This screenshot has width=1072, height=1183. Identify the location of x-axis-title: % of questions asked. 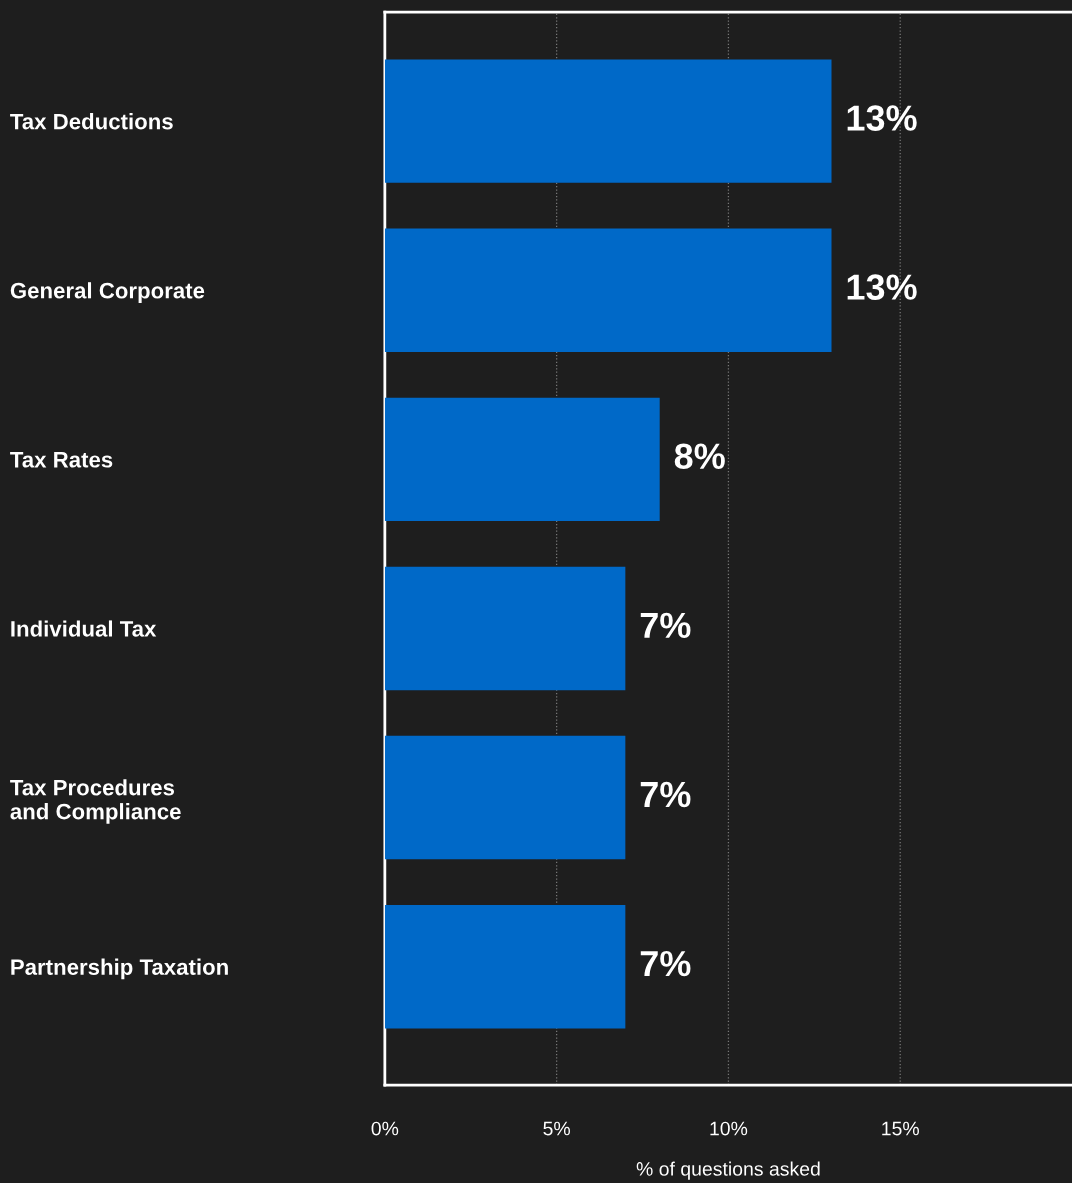
(728, 1170).